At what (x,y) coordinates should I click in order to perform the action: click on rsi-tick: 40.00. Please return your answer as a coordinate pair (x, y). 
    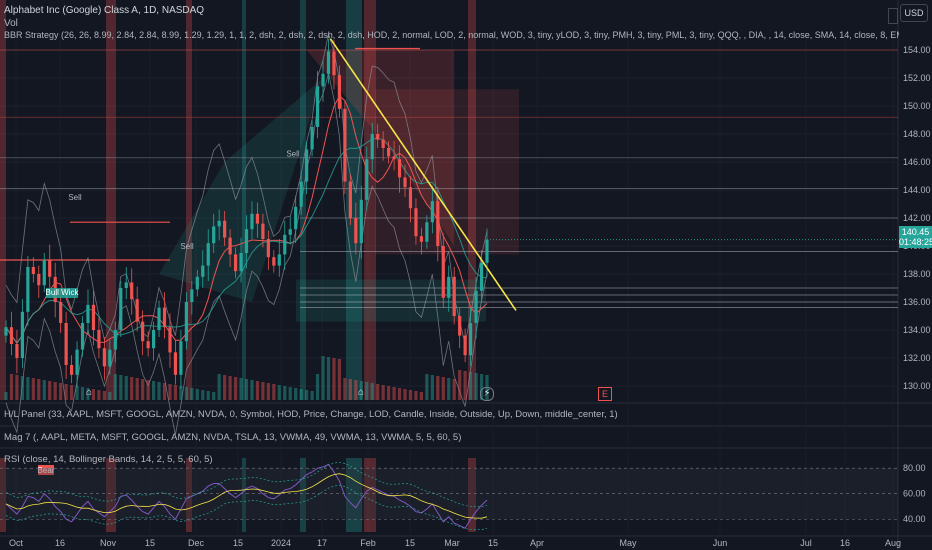
    Looking at the image, I should click on (914, 519).